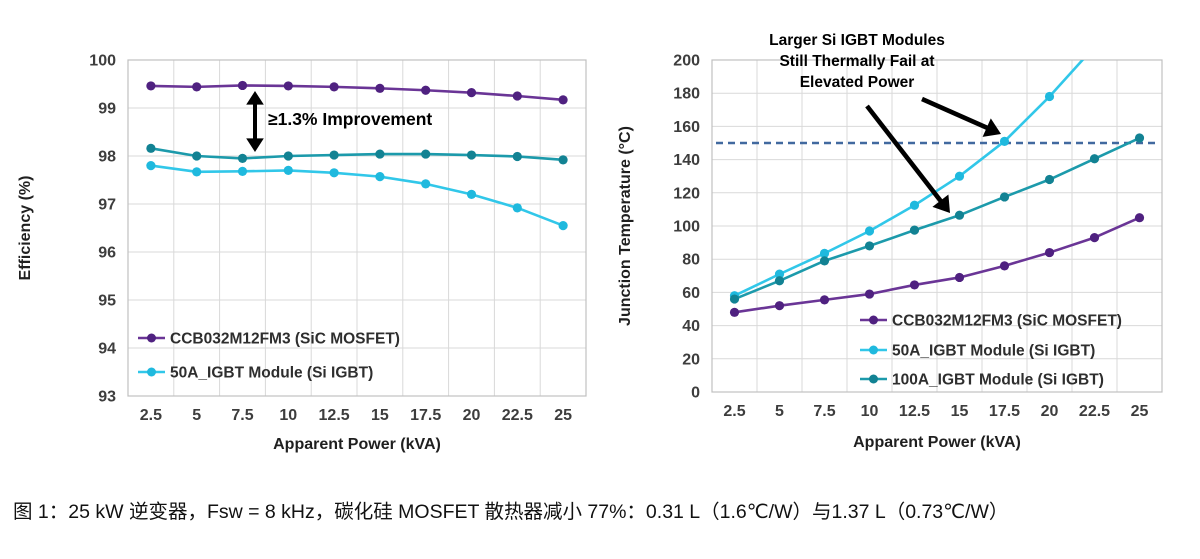 This screenshot has width=1200, height=559. What do you see at coordinates (107, 349) in the screenshot?
I see `y-tick-label: 94` at bounding box center [107, 349].